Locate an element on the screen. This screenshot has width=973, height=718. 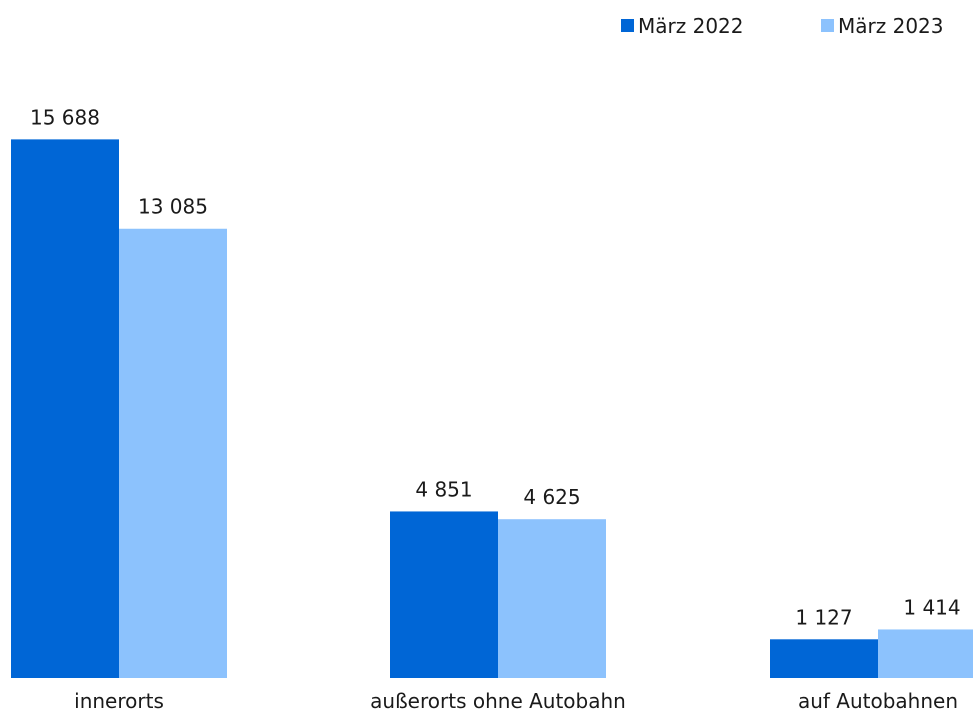
category-label: auf Autobahnen is located at coordinates (878, 701).